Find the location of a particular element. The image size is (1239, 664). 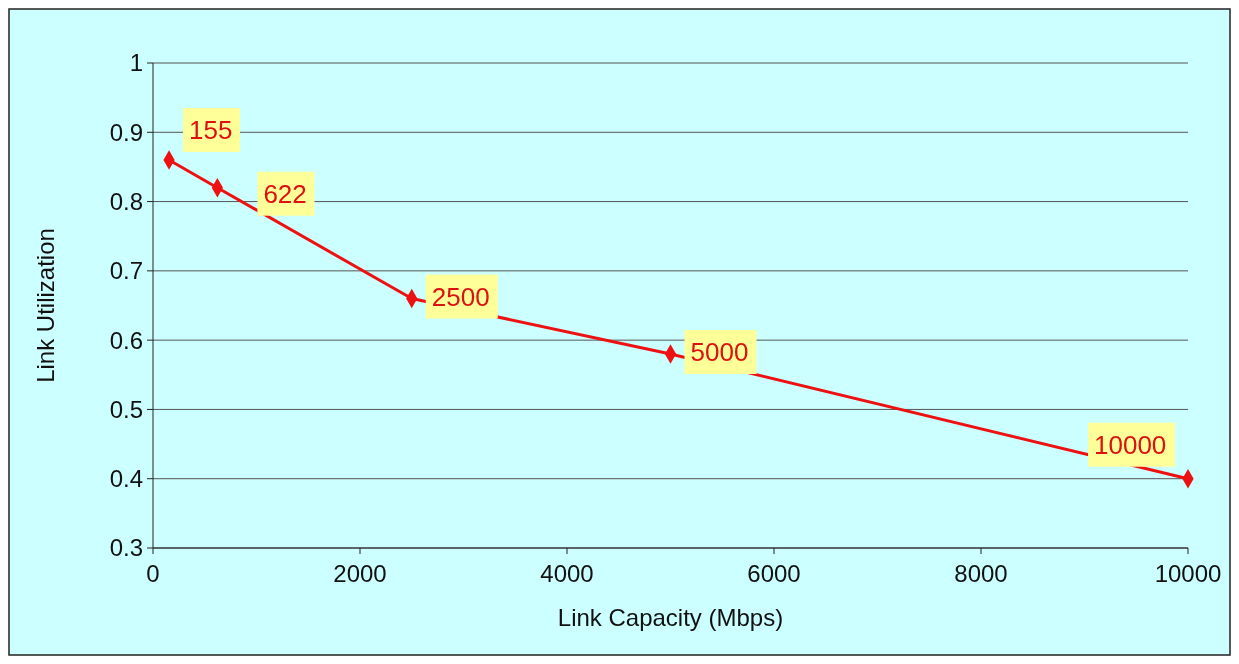

x-tick-label: 10000 is located at coordinates (1188, 573).